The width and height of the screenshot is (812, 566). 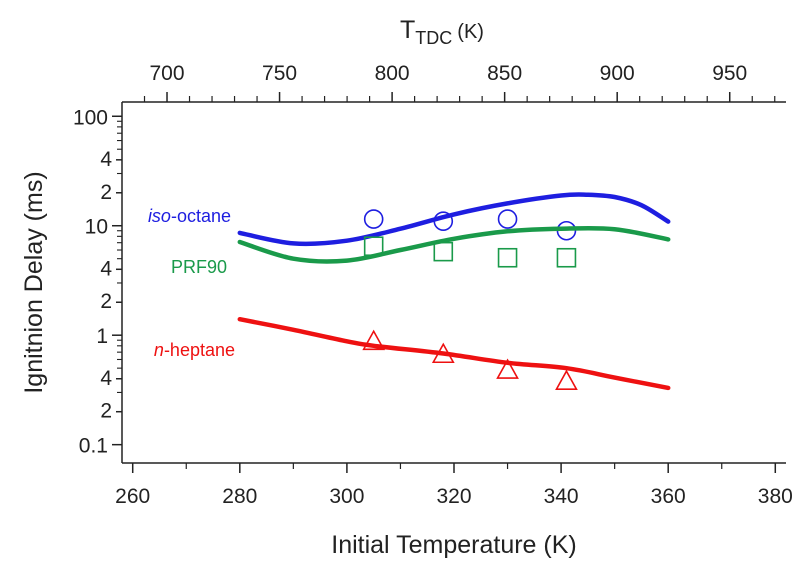 I want to click on iso-octane-line, so click(x=454, y=219).